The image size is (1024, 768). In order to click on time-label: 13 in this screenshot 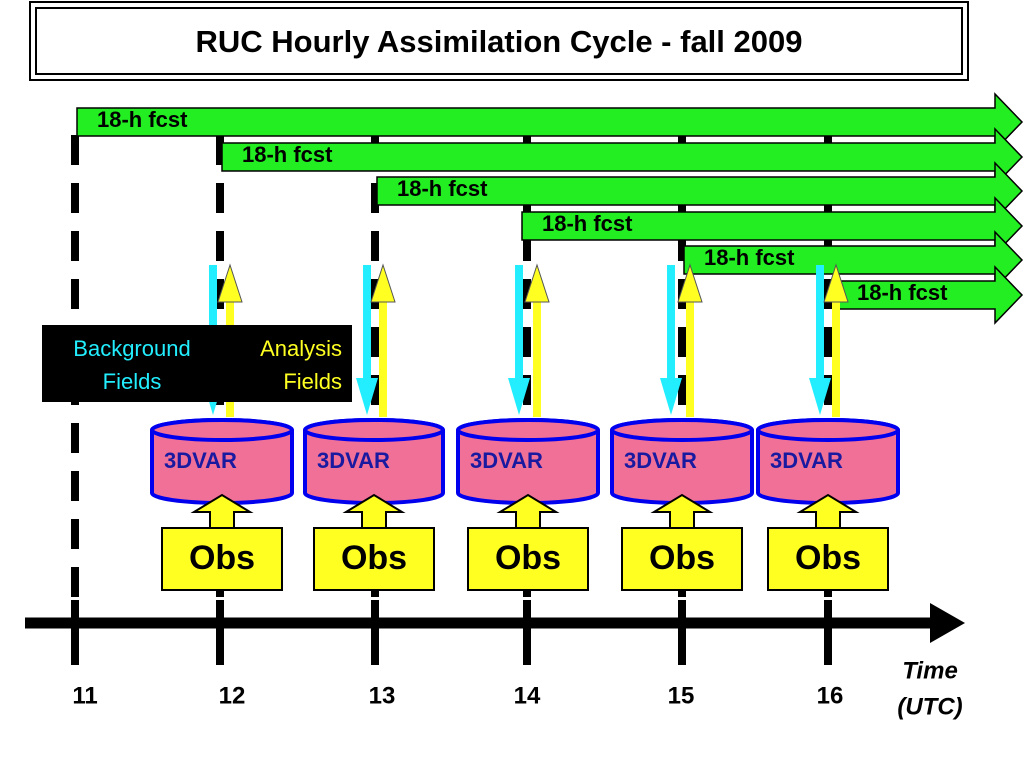, I will do `click(382, 695)`.